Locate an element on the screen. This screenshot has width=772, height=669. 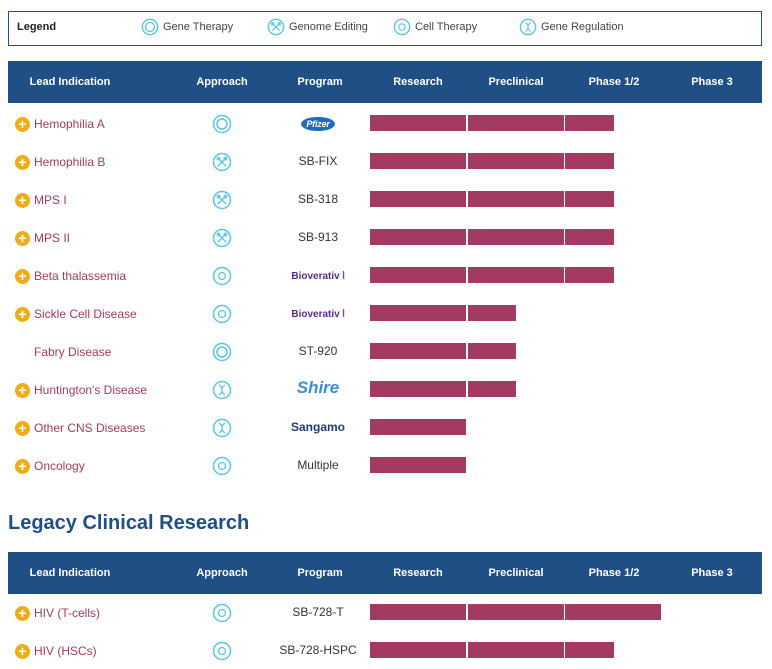
legacy-section-title: Legacy Clinical Research is located at coordinates (129, 523).